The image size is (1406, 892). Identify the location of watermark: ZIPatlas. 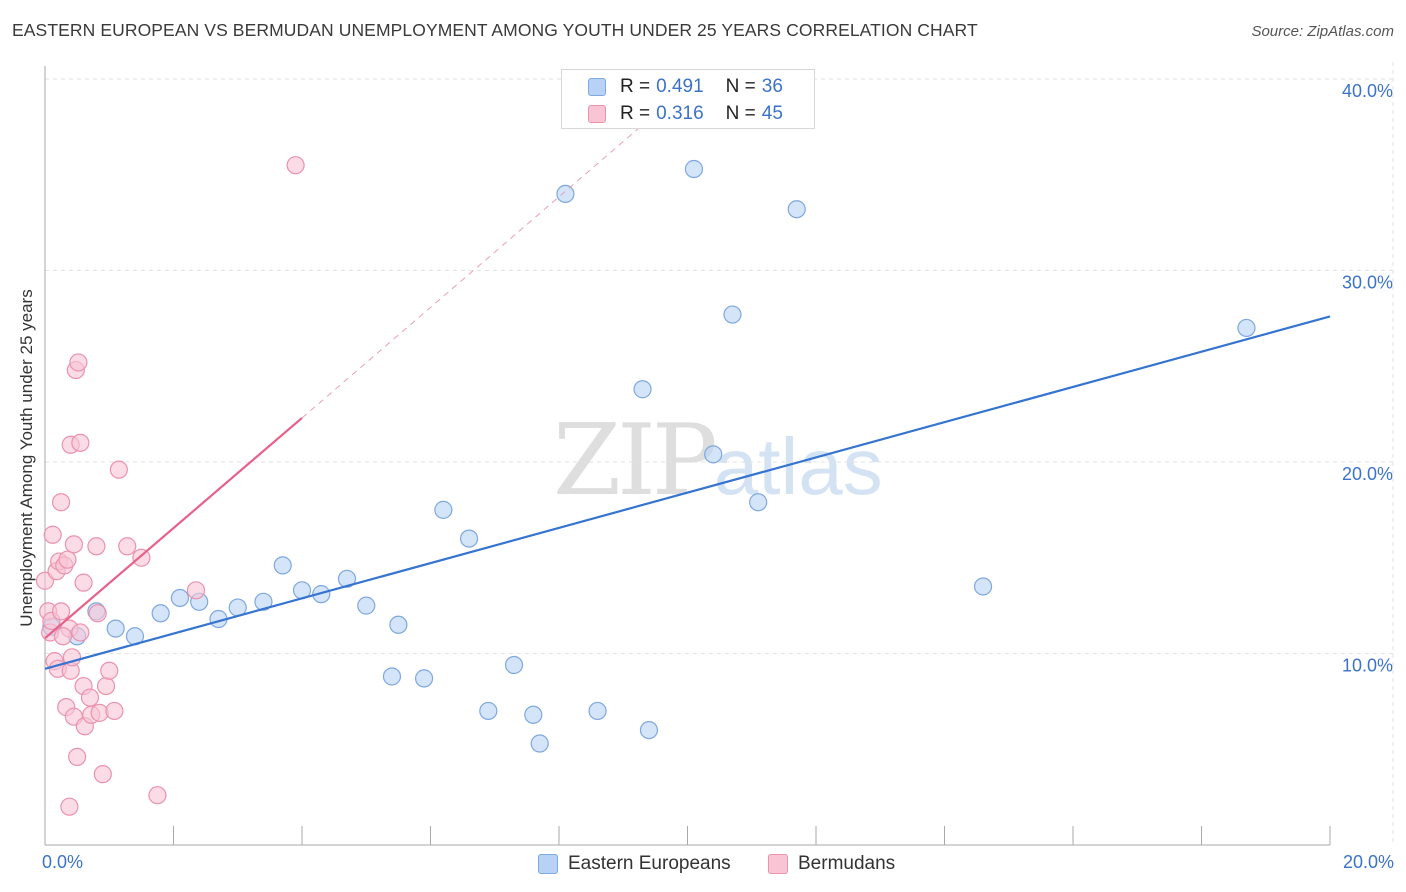
(718, 461).